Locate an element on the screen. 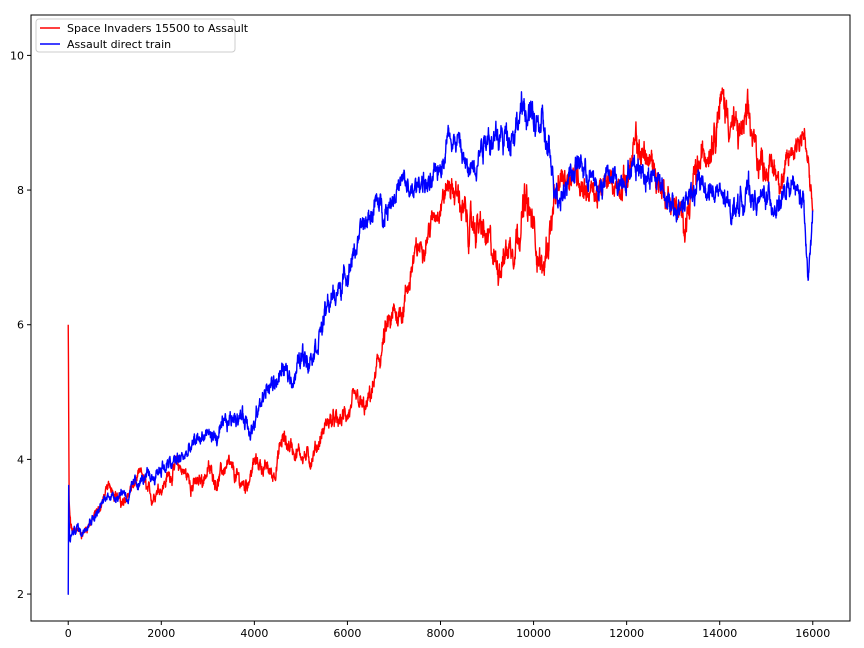 This screenshot has width=864, height=648. y-tick-label: 6 is located at coordinates (20, 325).